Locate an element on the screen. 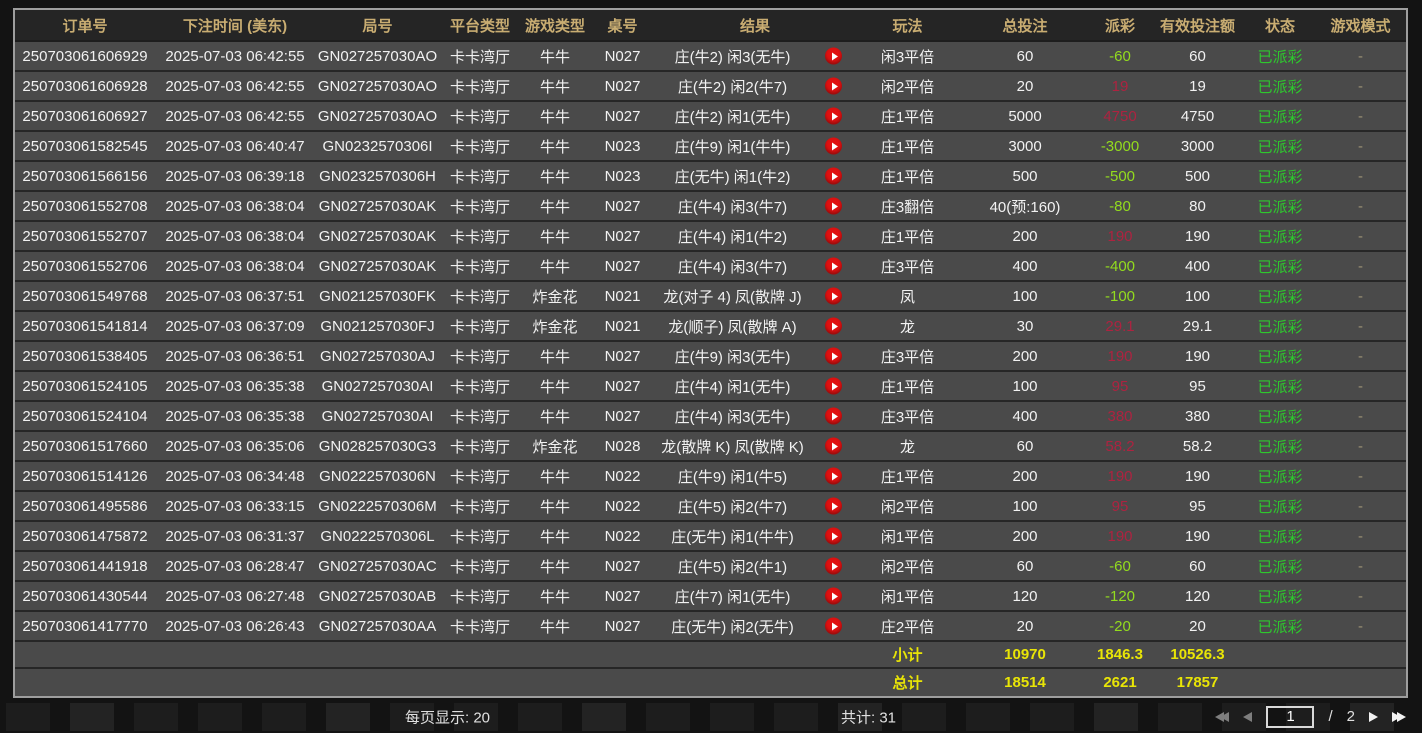 The image size is (1422, 733). total-bet-cell: 20 is located at coordinates (1025, 626).